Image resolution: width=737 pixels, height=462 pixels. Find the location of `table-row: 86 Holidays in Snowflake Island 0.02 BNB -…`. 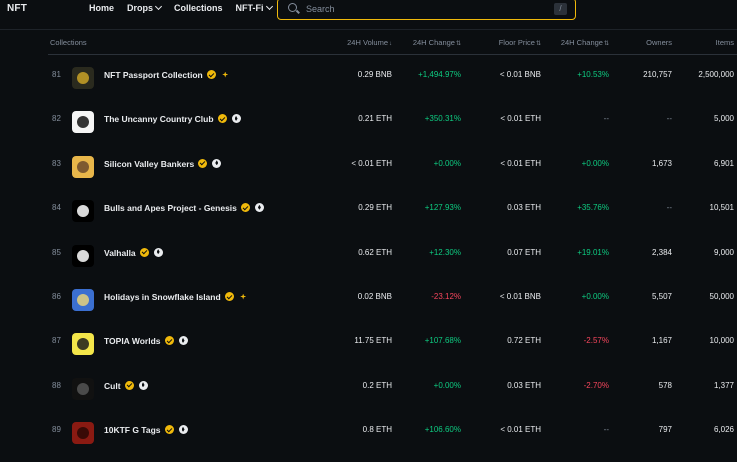

table-row: 86 Holidays in Snowflake Island 0.02 BNB -… is located at coordinates (392, 298).